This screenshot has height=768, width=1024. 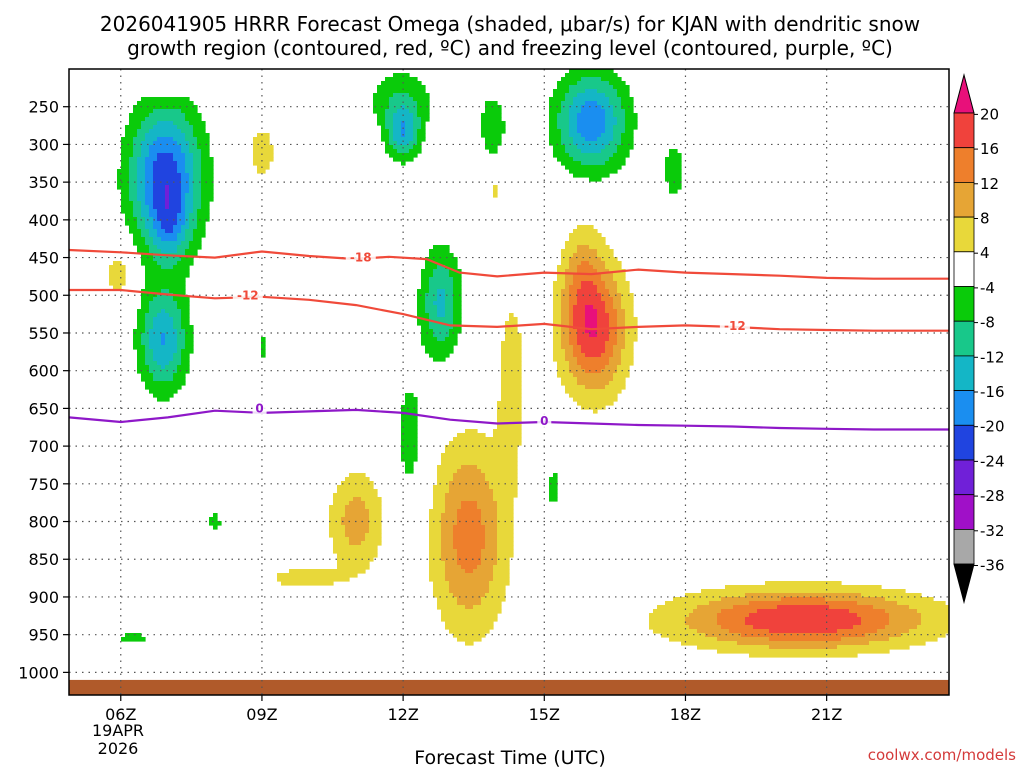 What do you see at coordinates (473, 709) in the screenshot?
I see `x-axis: 06Z 09Z 12Z 15Z 18Z 21Z` at bounding box center [473, 709].